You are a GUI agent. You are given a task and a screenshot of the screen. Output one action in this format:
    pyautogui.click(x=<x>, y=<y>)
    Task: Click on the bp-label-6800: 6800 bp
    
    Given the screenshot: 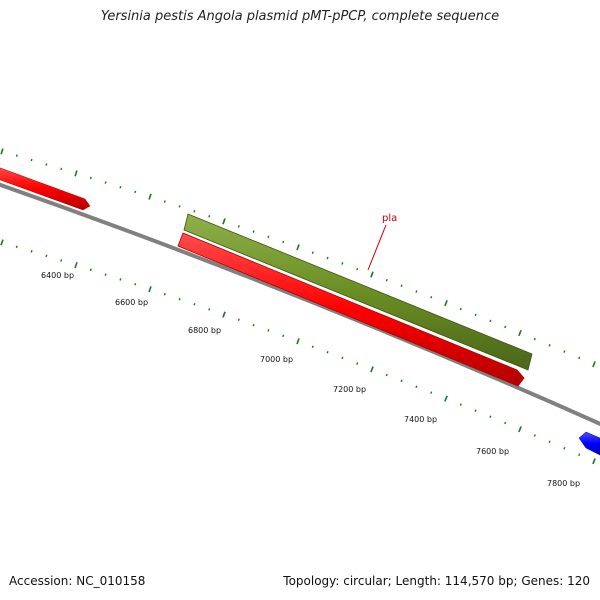 What is the action you would take?
    pyautogui.click(x=204, y=330)
    